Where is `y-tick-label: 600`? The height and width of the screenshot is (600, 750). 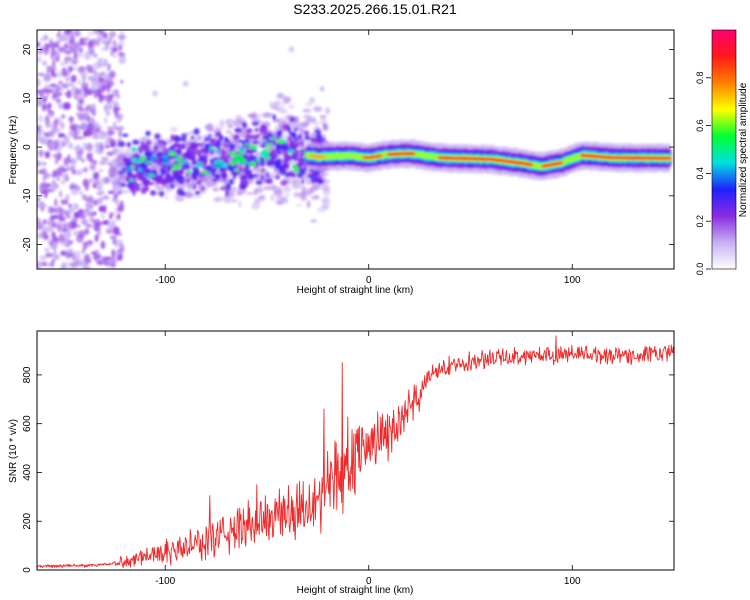 y-tick-label: 600 is located at coordinates (27, 423).